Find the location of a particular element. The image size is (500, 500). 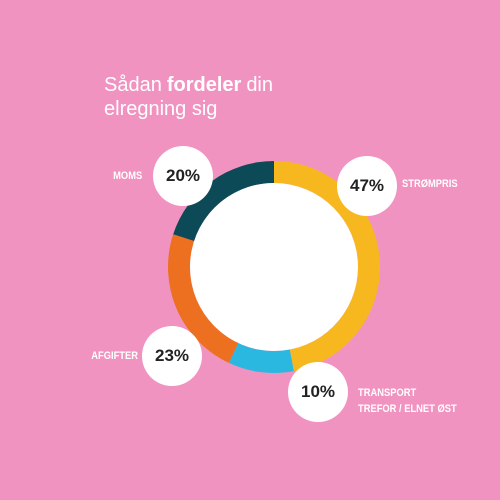

donut-hole is located at coordinates (274, 267).